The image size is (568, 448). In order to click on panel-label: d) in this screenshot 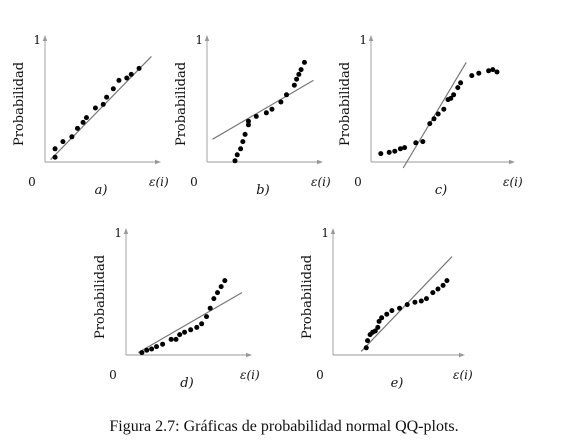, I will do `click(186, 383)`.